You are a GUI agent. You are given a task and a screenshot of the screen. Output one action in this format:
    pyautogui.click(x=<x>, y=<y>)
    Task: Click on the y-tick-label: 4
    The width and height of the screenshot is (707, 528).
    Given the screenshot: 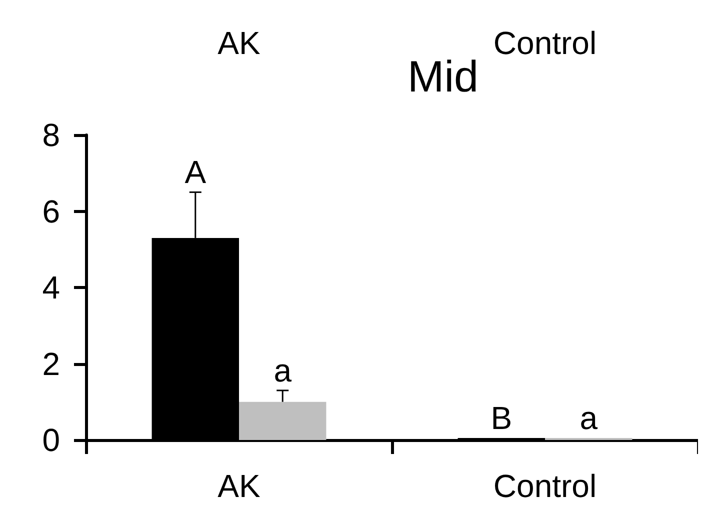 What is the action you would take?
    pyautogui.click(x=51, y=288)
    